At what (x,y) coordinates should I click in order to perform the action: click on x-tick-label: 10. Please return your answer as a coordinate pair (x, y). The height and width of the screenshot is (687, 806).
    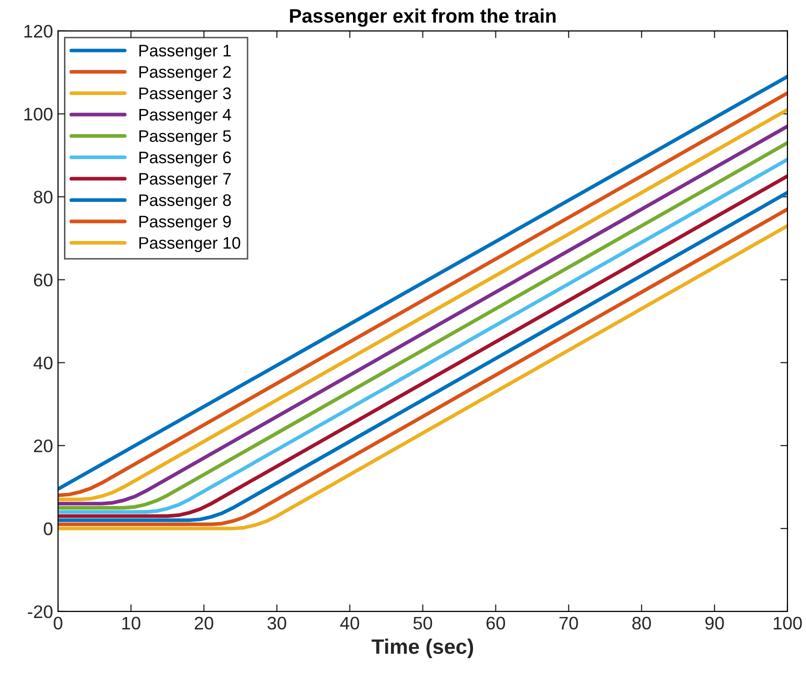
    Looking at the image, I should click on (131, 623).